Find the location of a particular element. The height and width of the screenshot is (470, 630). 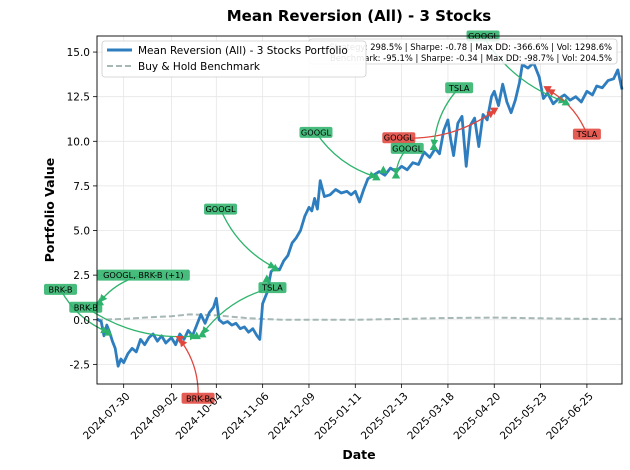

x-tick-label: 2024-07-30 is located at coordinates (107, 416).